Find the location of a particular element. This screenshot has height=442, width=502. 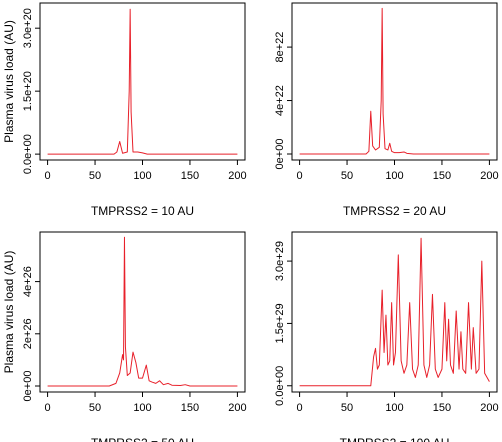

y-tick-label: 1.5e+20 is located at coordinates (28, 91).